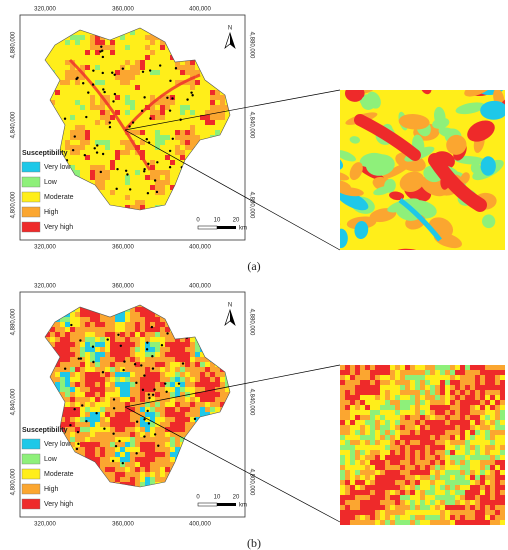 Image resolution: width=508 pixels, height=550 pixels. What do you see at coordinates (251, 125) in the screenshot?
I see `y-coordinate-label: 4,840,000` at bounding box center [251, 125].